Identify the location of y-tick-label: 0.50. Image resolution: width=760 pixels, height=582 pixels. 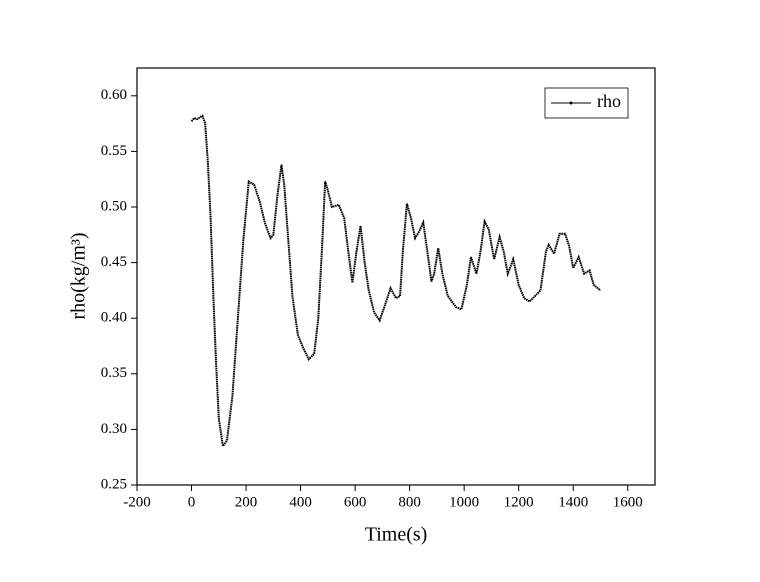
(114, 206).